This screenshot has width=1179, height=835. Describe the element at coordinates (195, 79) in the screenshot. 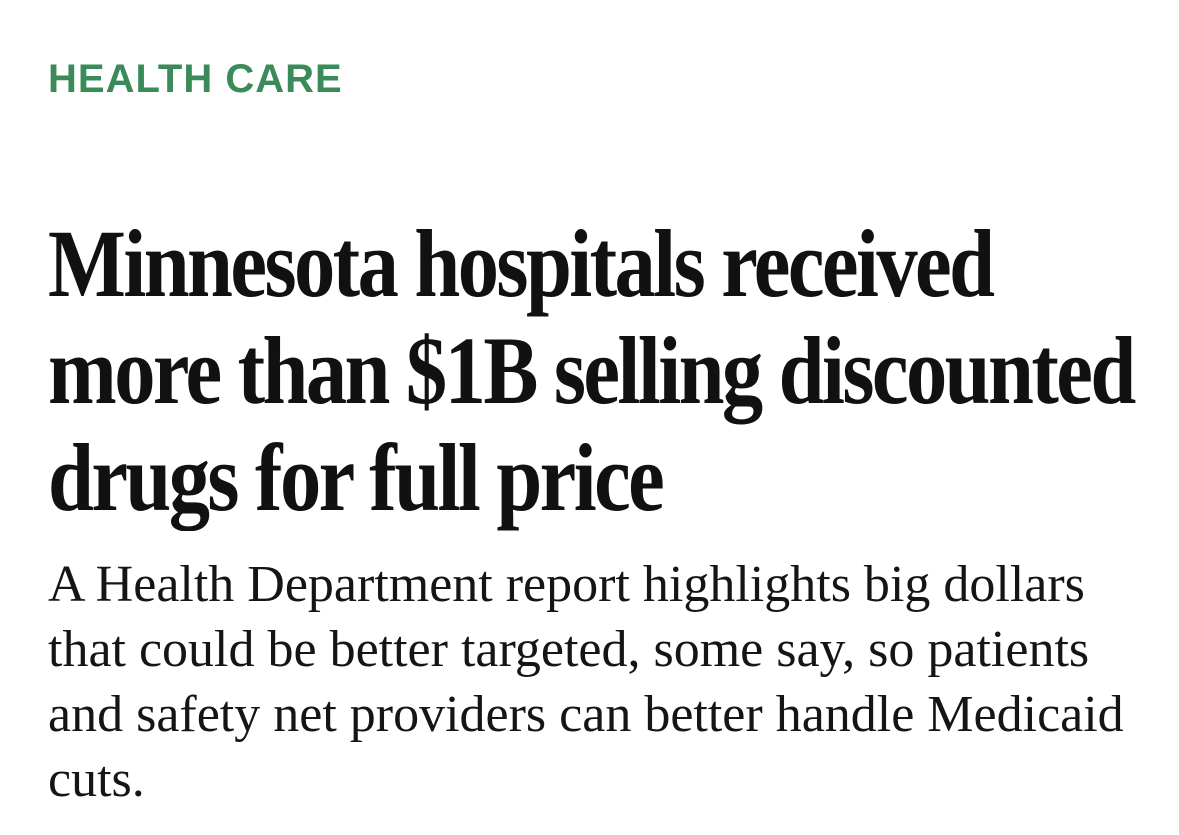

I see `section-label-link: HEALTH CARE` at that location.